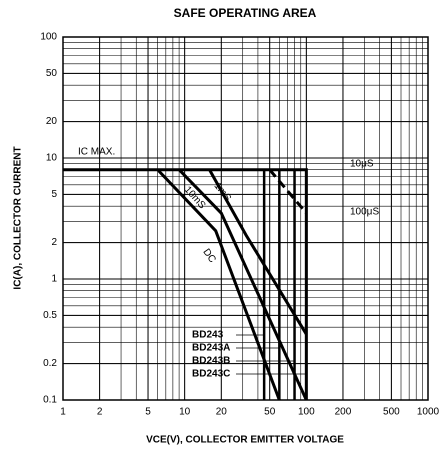 The width and height of the screenshot is (441, 453). Describe the element at coordinates (185, 412) in the screenshot. I see `x-tick-label: 10` at that location.